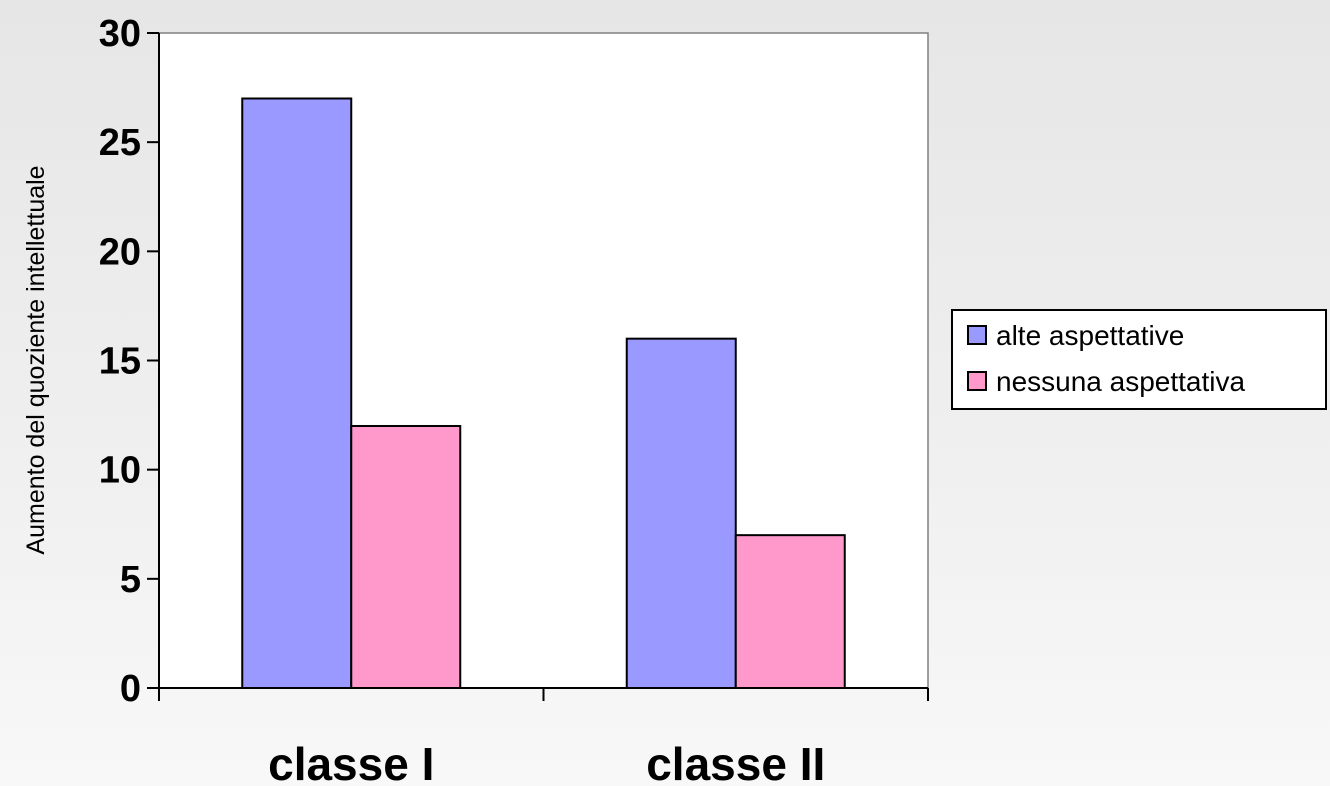 The image size is (1330, 786). I want to click on y-tick-label: 15, so click(120, 362).